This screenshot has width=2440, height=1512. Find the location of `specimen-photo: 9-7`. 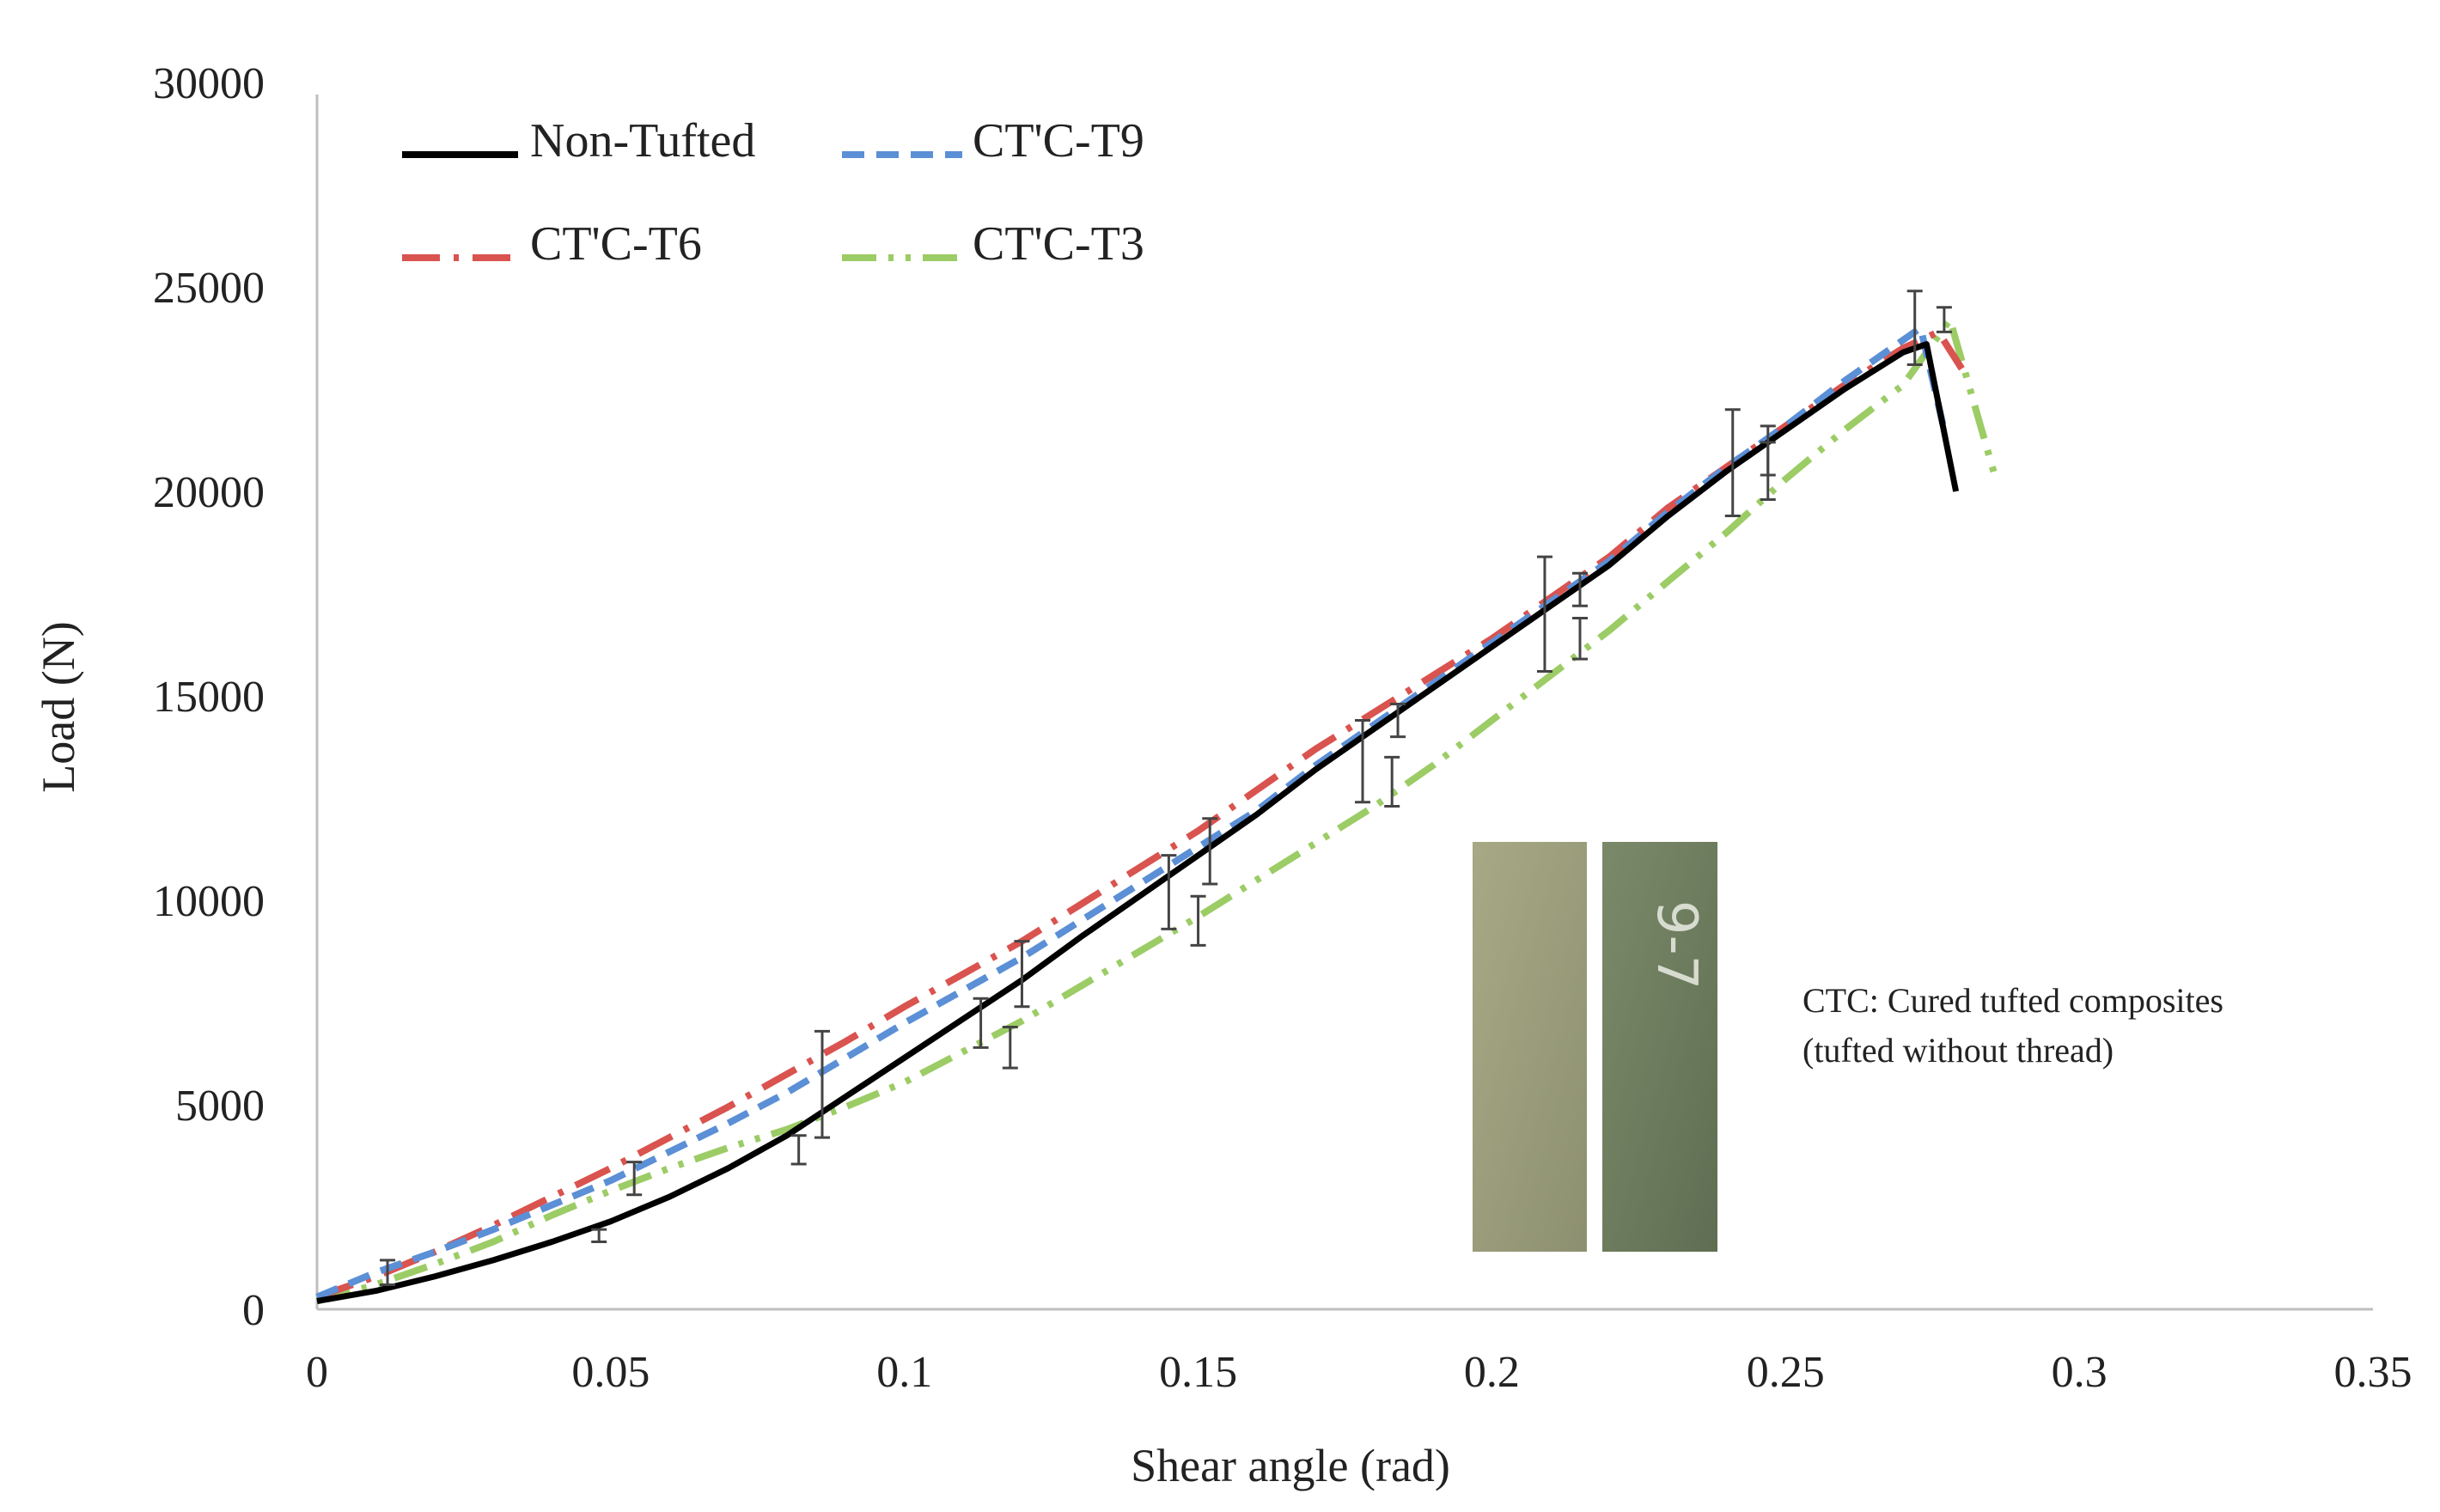

specimen-photo: 9-7 is located at coordinates (1595, 1047).